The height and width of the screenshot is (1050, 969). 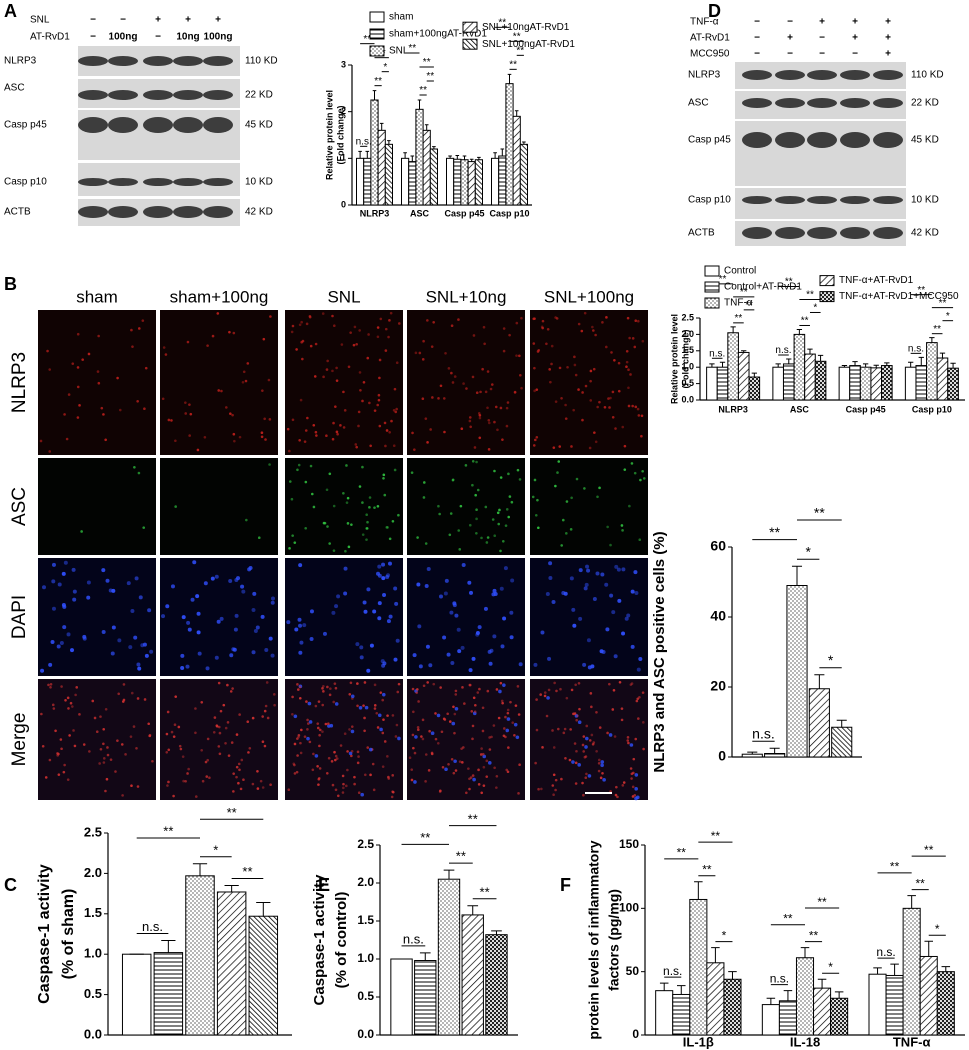 What do you see at coordinates (343, 158) in the screenshot?
I see `y-tick-label: 1` at bounding box center [343, 158].